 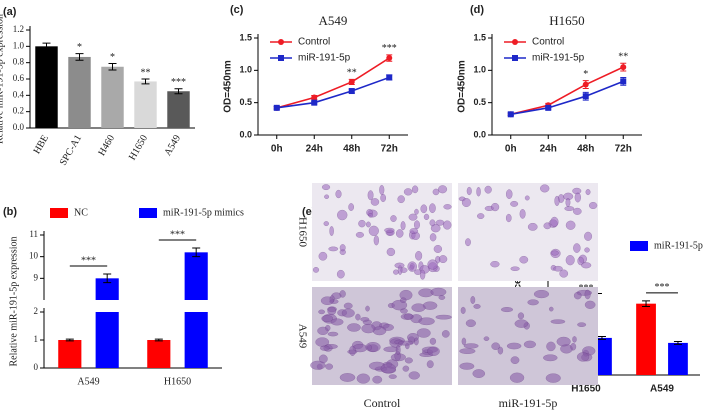 What do you see at coordinates (33, 234) in the screenshot?
I see `y-tick-label: 11` at bounding box center [33, 234].